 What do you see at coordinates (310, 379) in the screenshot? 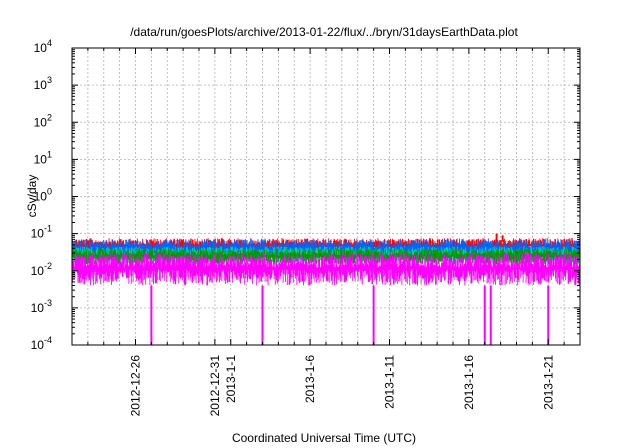
I see `x-tick-label: 2013-1-6` at bounding box center [310, 379].